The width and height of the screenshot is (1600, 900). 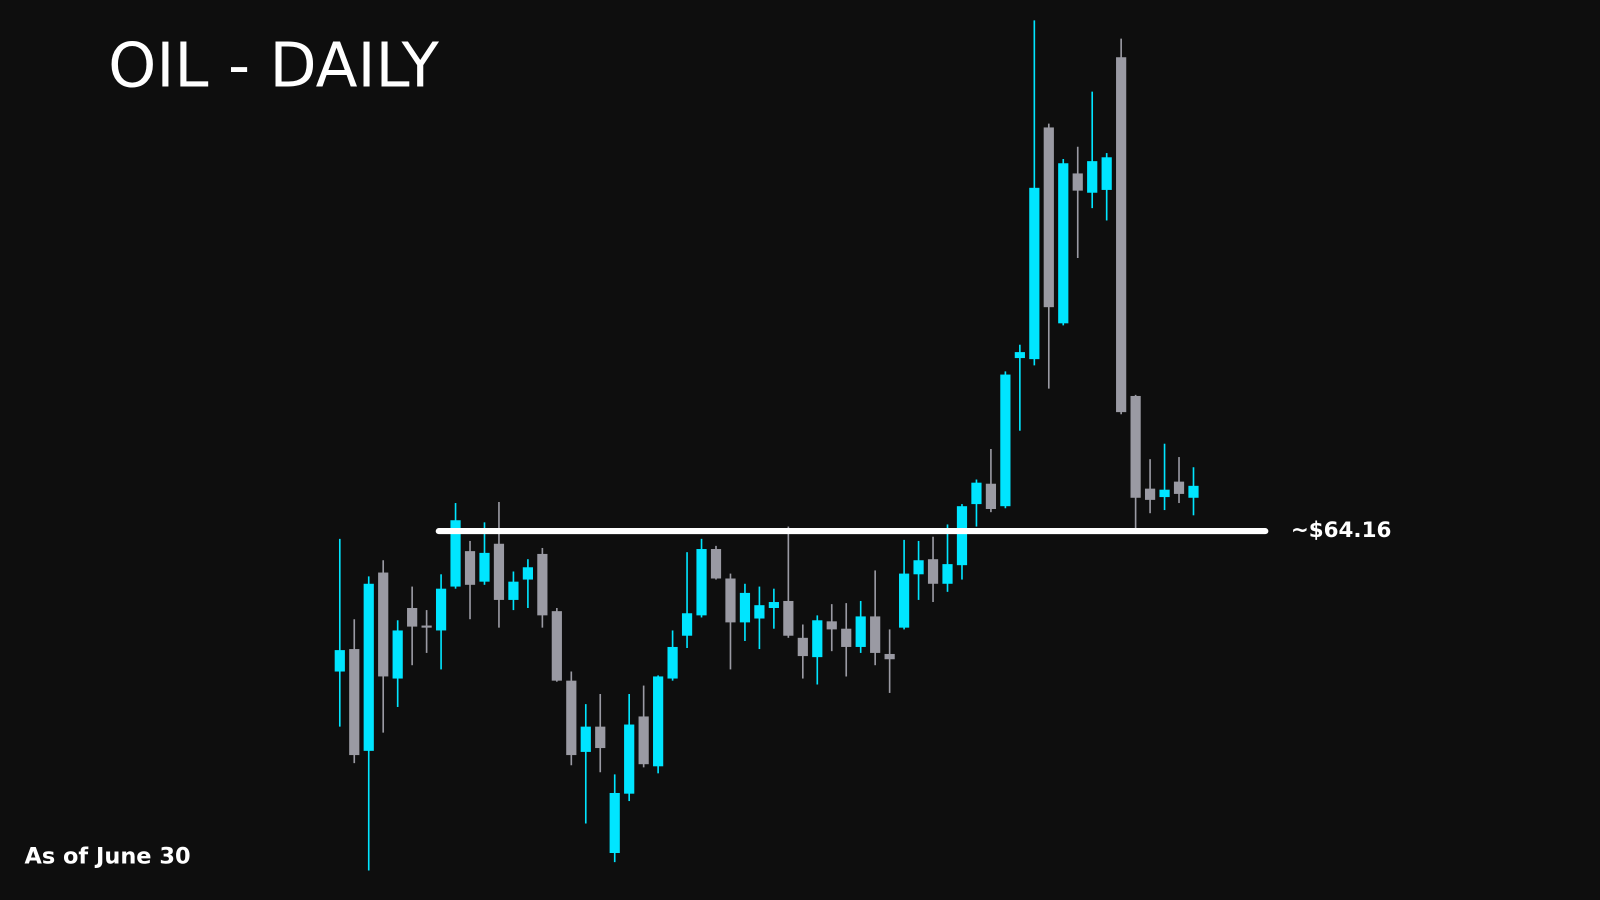 What do you see at coordinates (273, 66) in the screenshot?
I see `chart-title: OIL - DAILY` at bounding box center [273, 66].